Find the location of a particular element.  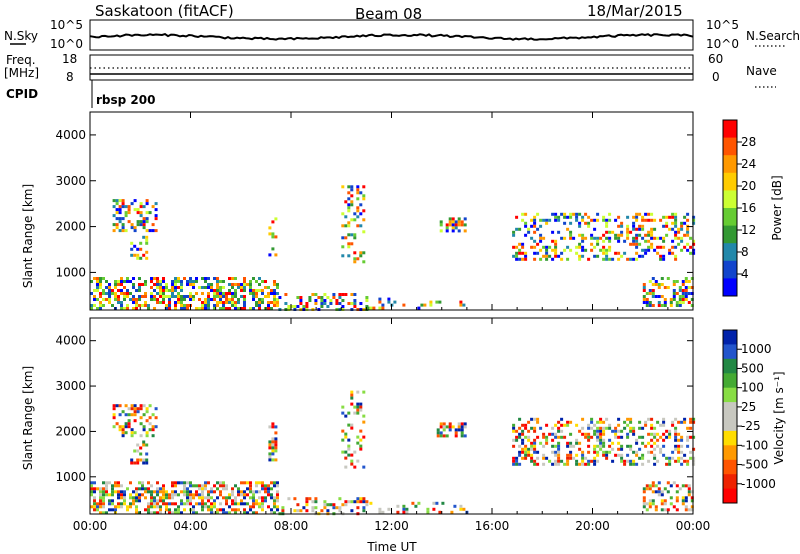

power-colorbar-swatch is located at coordinates (730, 199).